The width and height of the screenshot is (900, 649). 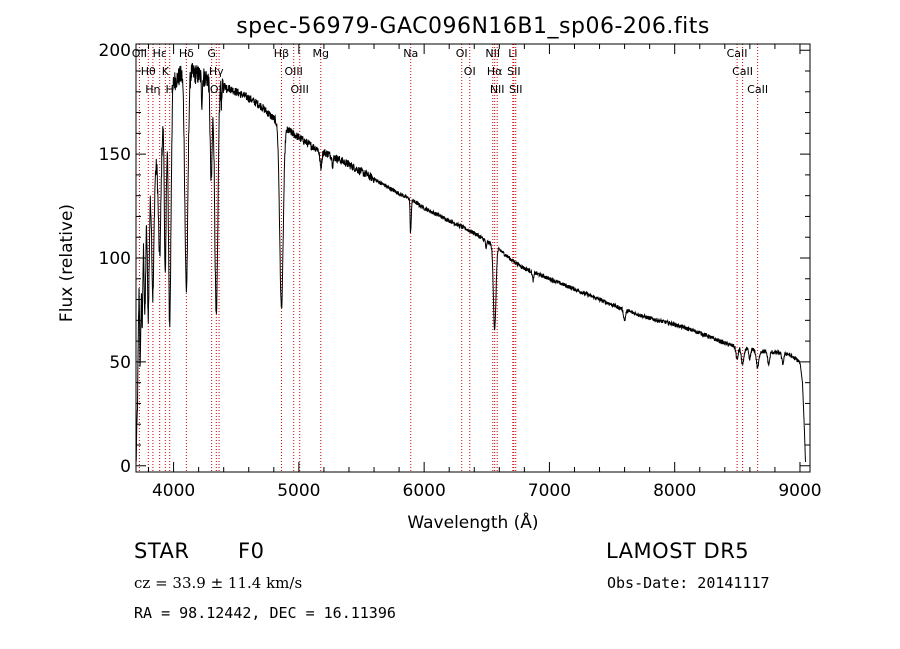 What do you see at coordinates (152, 89) in the screenshot?
I see `line-label-2: Hη` at bounding box center [152, 89].